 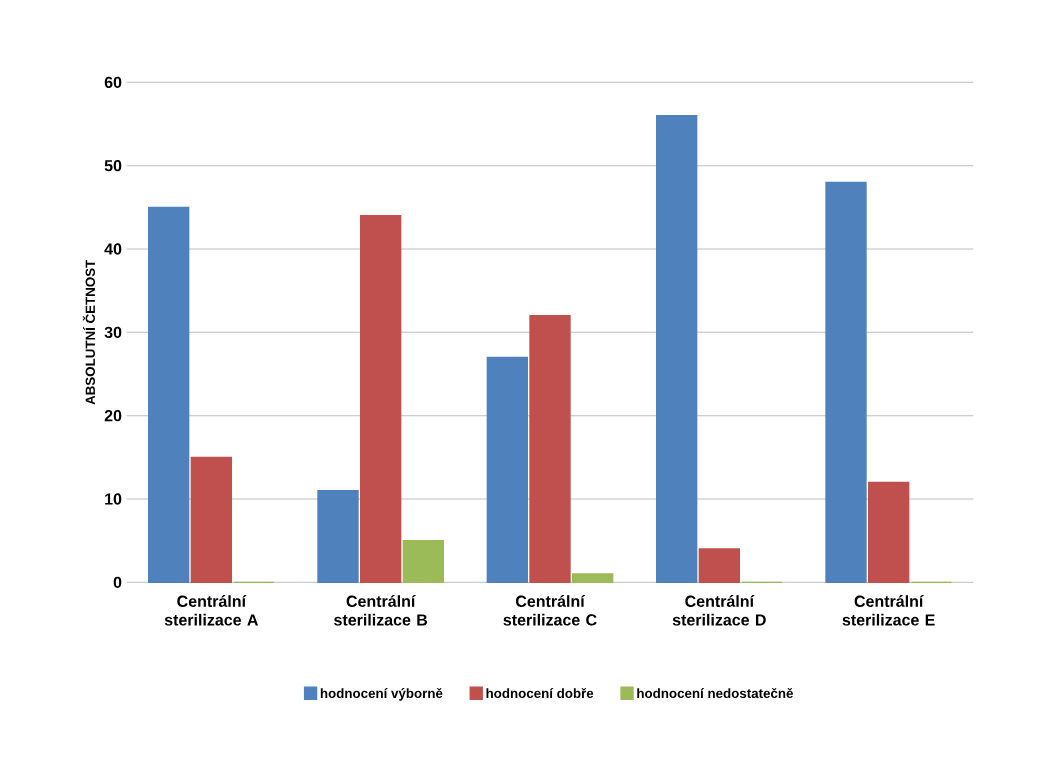 What do you see at coordinates (719, 610) in the screenshot?
I see `x-tick-label: Centrální sterilizace D` at bounding box center [719, 610].